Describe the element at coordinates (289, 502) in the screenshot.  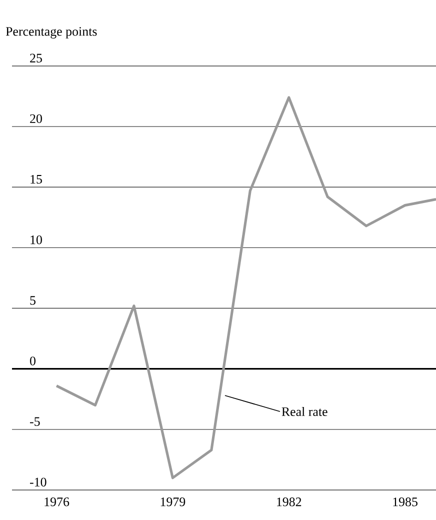
I see `x-tick-label: 1982` at that location.